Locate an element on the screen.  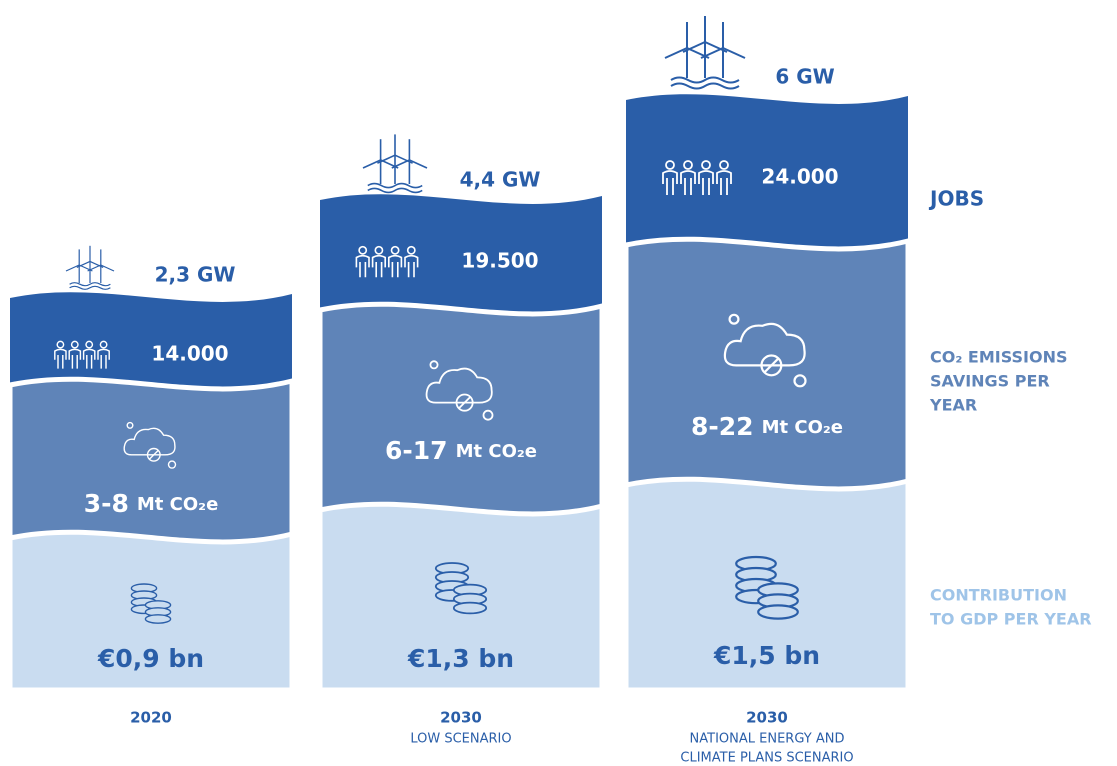
gdp-value: €0,9 bn is located at coordinates (150, 658).